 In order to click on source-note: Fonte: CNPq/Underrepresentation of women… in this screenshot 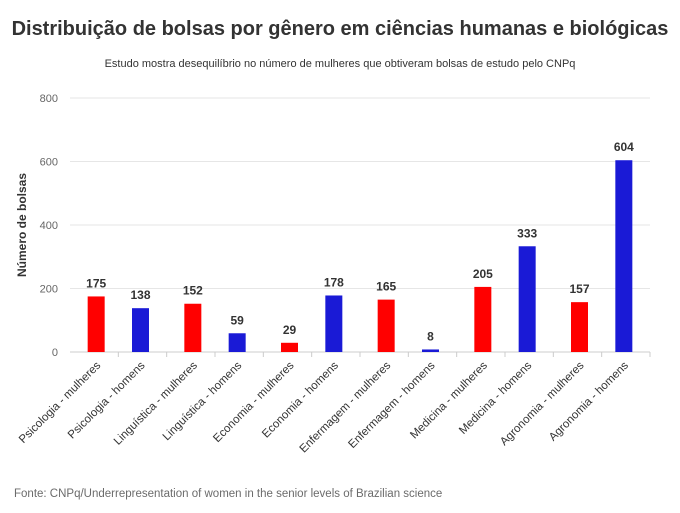, I will do `click(228, 494)`.